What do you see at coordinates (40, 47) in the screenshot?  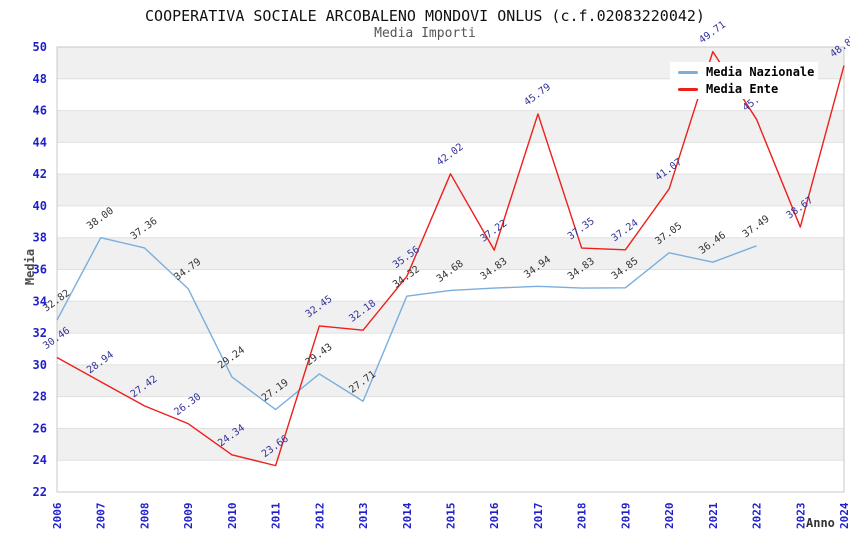 I see `y-tick-label: 50` at bounding box center [40, 47].